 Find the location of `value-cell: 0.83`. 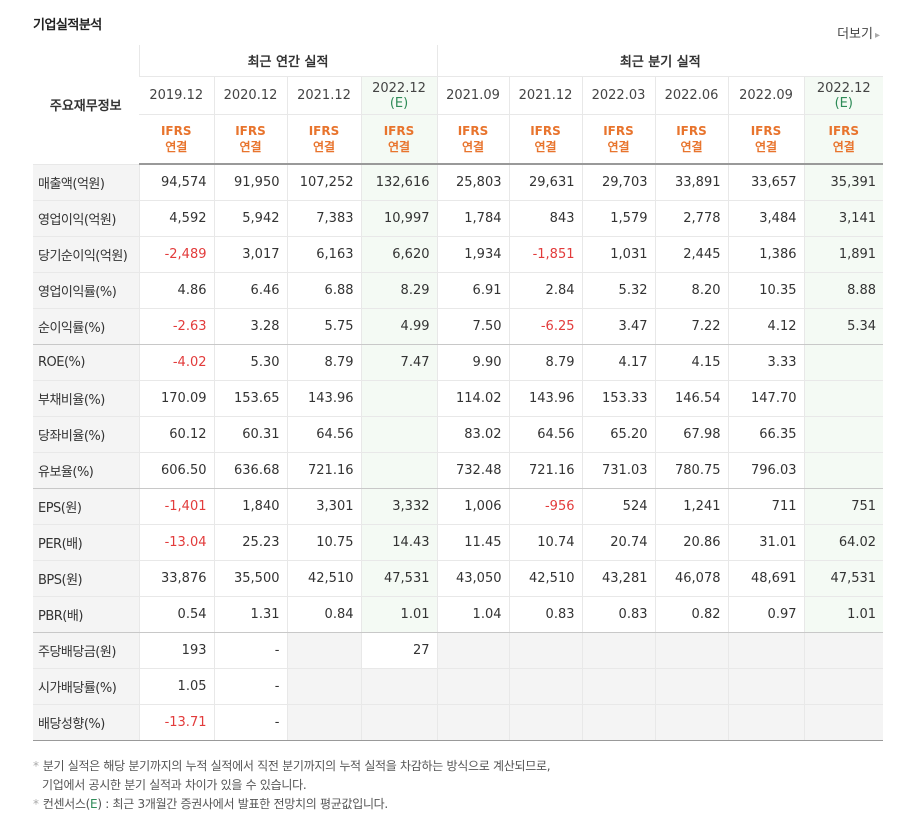

value-cell: 0.83 is located at coordinates (618, 614).